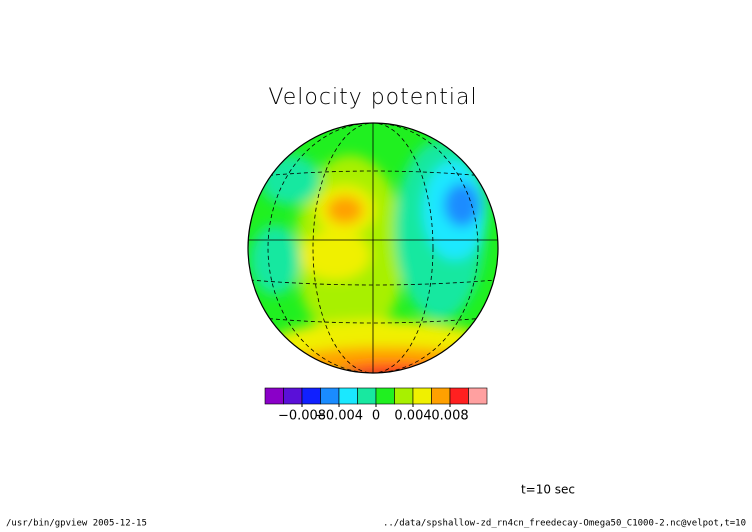 This screenshot has width=752, height=532. What do you see at coordinates (372, 97) in the screenshot?
I see `chart-title: Velocity potential` at bounding box center [372, 97].